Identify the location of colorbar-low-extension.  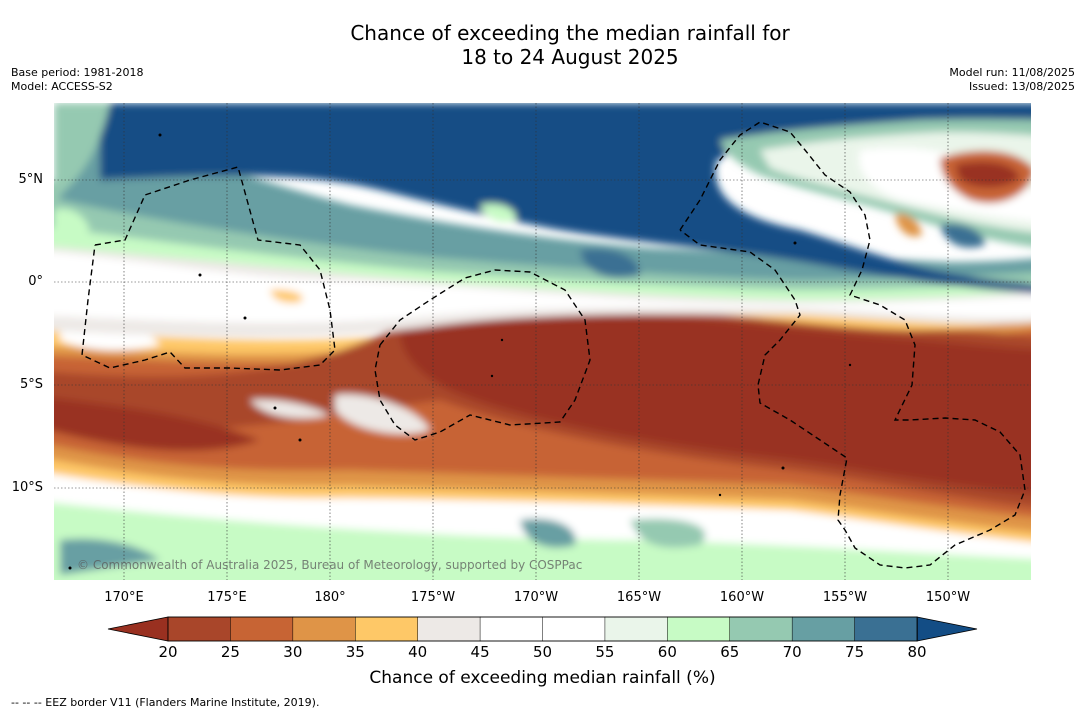
(138, 629).